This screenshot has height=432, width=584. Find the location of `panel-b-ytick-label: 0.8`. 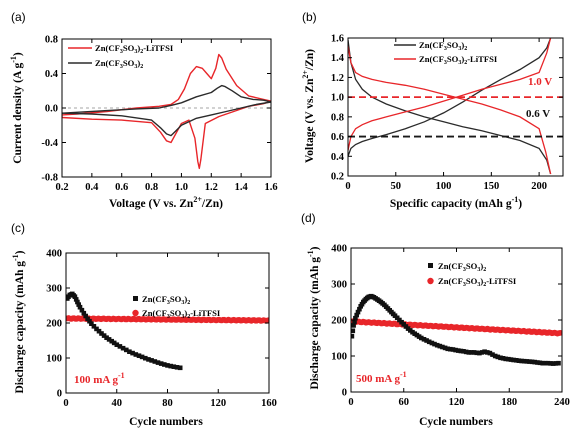

panel-b-ytick-label: 0.8 is located at coordinates (337, 117).